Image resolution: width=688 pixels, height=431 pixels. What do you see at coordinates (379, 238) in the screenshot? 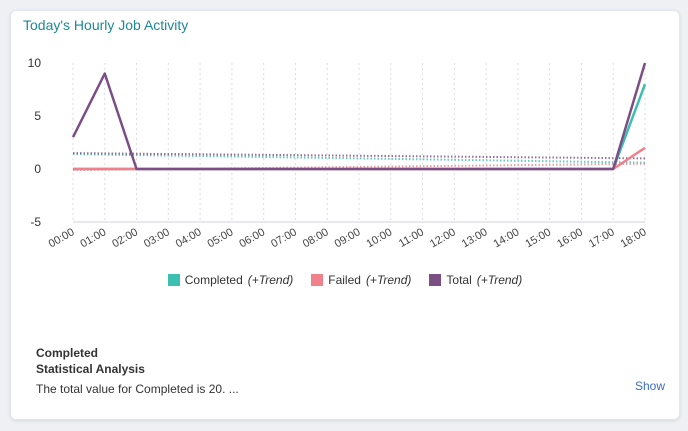
I see `x-tick-label: 10:00` at bounding box center [379, 238].